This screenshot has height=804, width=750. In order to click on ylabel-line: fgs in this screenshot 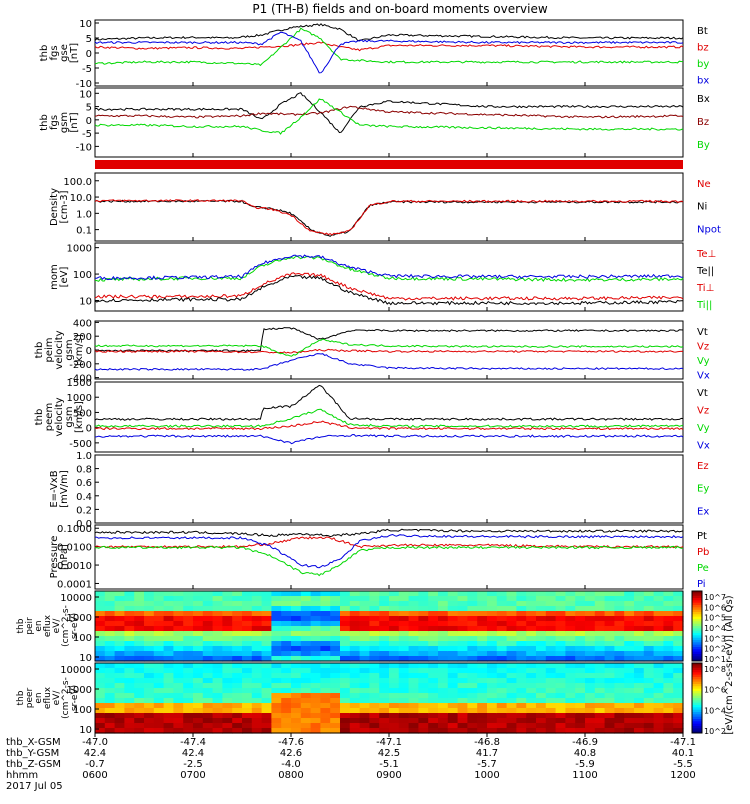, I will do `click(54, 52)`.